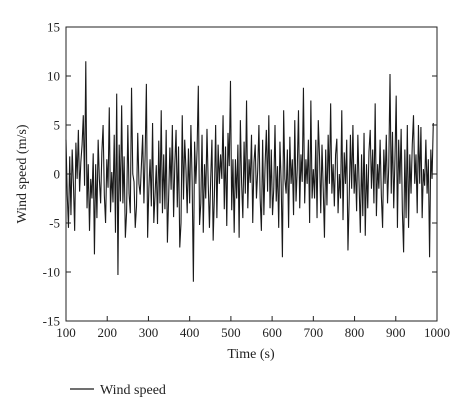 This screenshot has height=420, width=474. Describe the element at coordinates (231, 332) in the screenshot. I see `x-tick-label: 500` at that location.